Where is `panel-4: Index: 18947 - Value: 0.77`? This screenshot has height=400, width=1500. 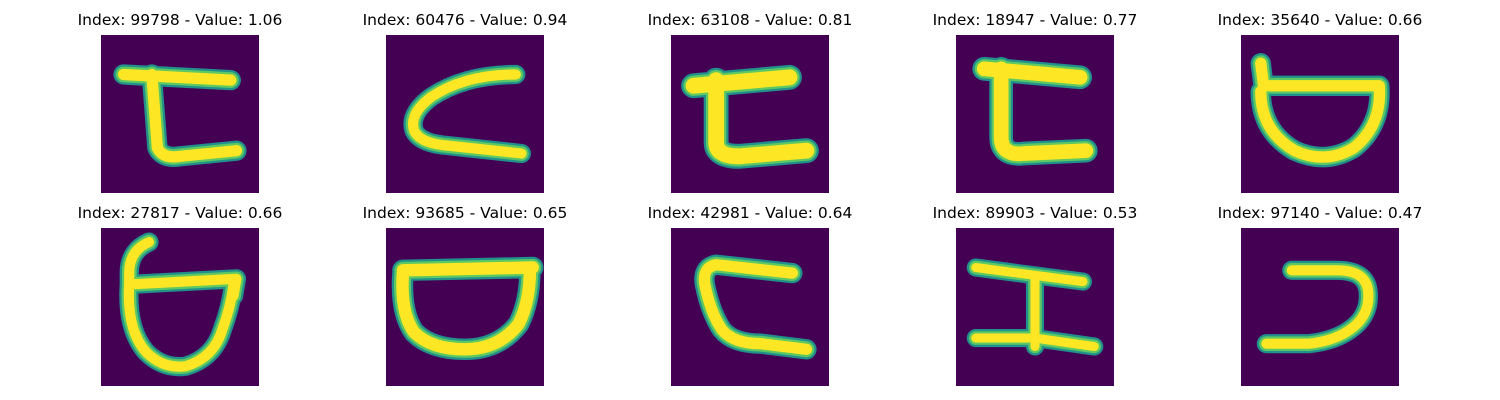 panel-4: Index: 18947 - Value: 0.77 is located at coordinates (1035, 106).